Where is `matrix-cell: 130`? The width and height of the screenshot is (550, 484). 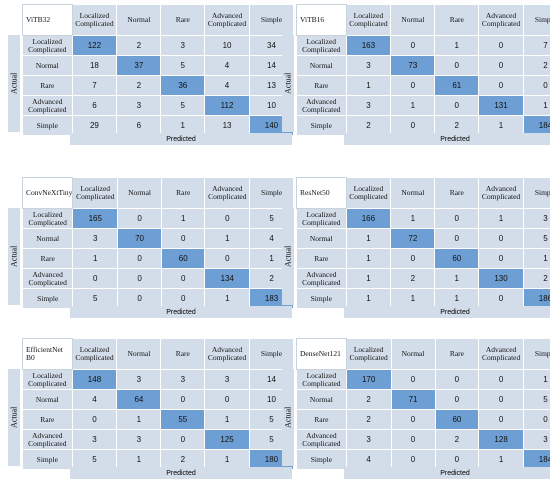 matrix-cell: 130 is located at coordinates (501, 278).